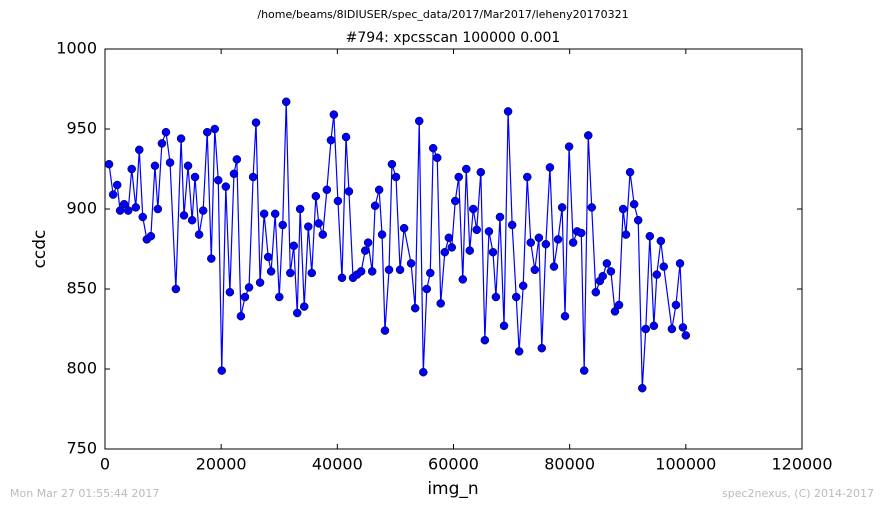 This screenshot has height=513, width=884. Describe the element at coordinates (569, 464) in the screenshot. I see `x-tick-label: 80000` at that location.